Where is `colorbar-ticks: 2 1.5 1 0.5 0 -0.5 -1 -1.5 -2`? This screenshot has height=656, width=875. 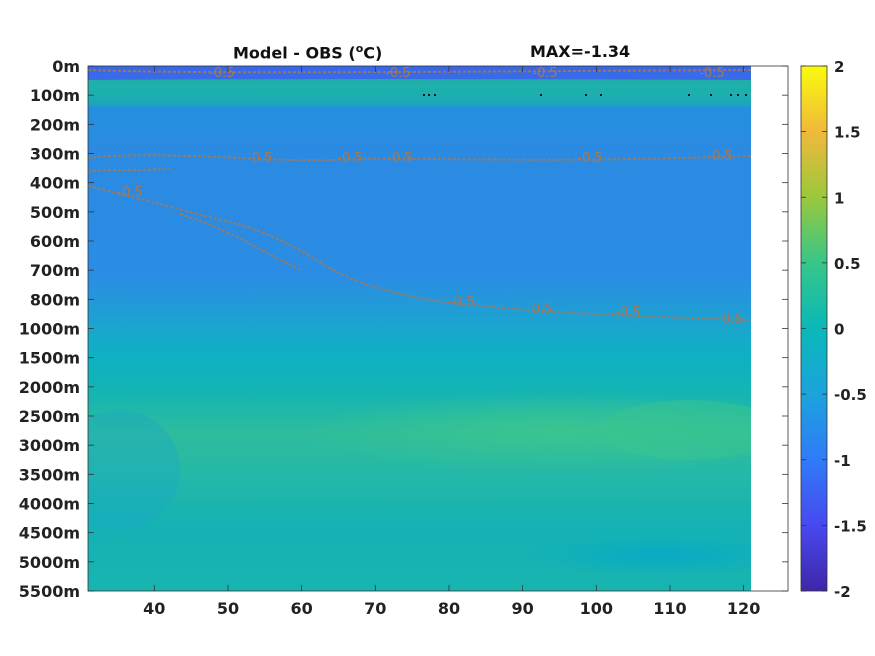 colorbar-ticks: 2 1.5 1 0.5 0 -0.5 -1 -1.5 -2 is located at coordinates (834, 329).